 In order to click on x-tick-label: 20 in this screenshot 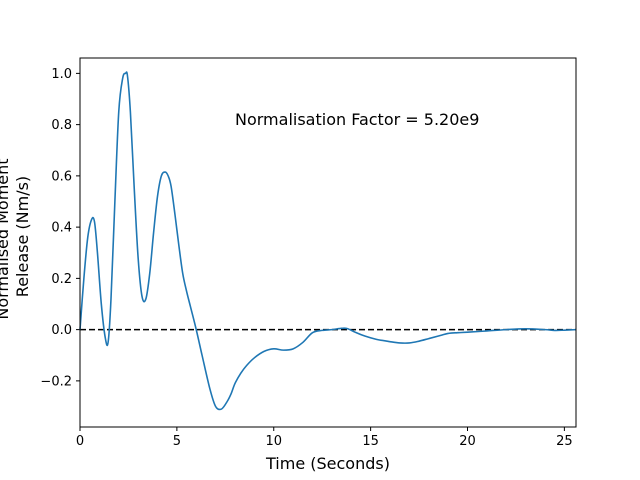, I will do `click(467, 441)`.